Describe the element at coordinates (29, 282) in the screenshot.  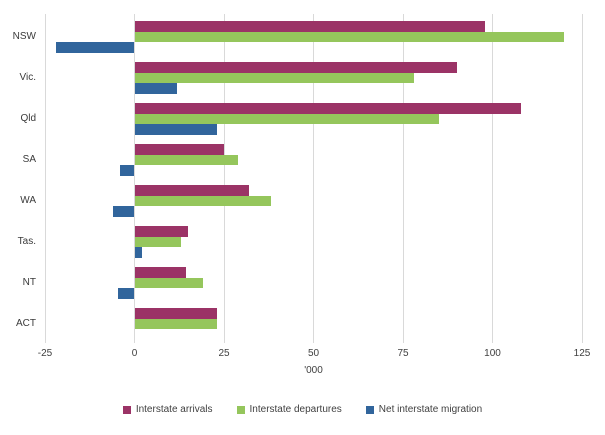
I see `category-label-nt: NT` at that location.